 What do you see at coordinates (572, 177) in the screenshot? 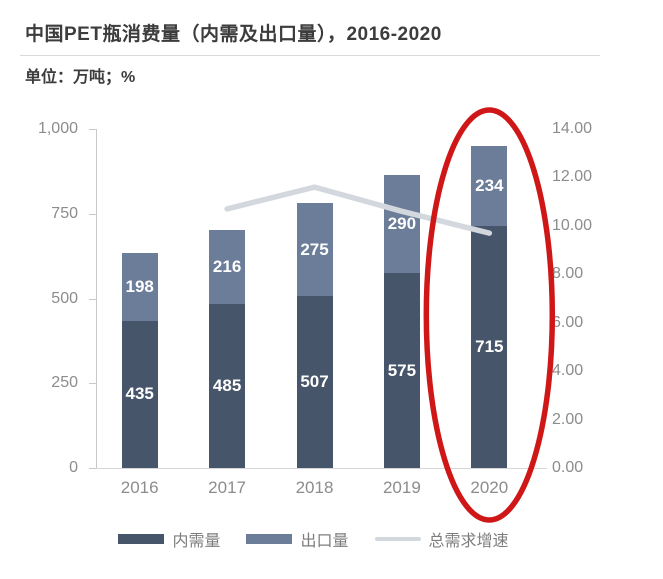
I see `y-axis-right-tick-label: 12.00` at bounding box center [572, 177].